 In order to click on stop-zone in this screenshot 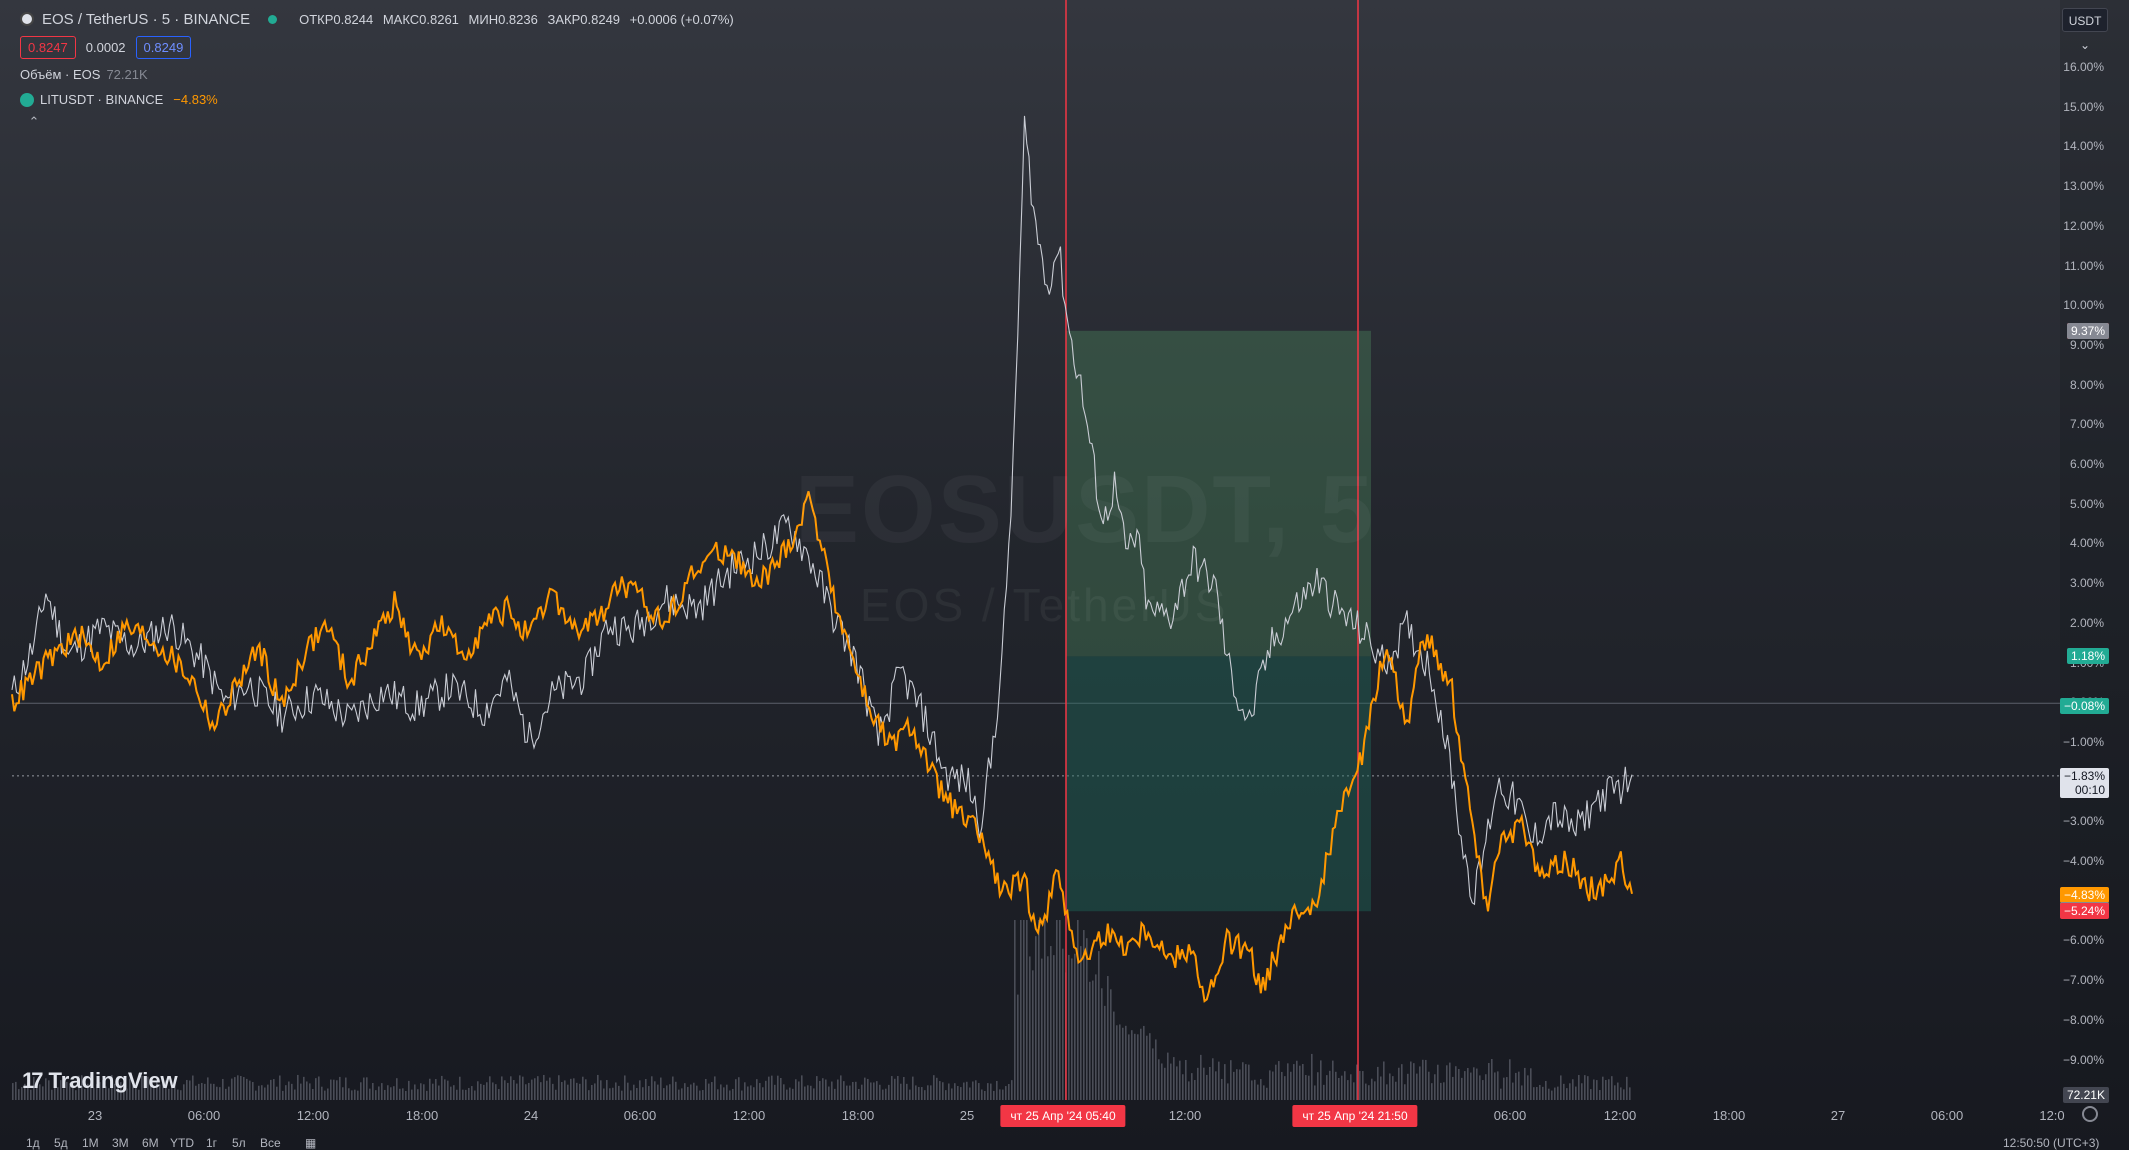, I will do `click(1218, 784)`.